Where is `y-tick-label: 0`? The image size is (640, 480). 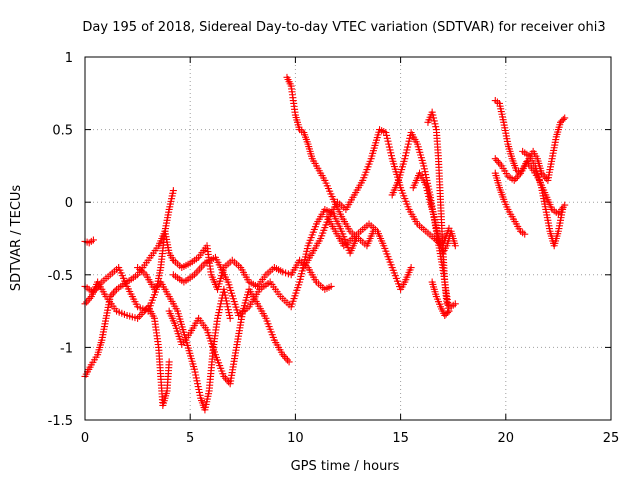
y-tick-label: 0 is located at coordinates (69, 203).